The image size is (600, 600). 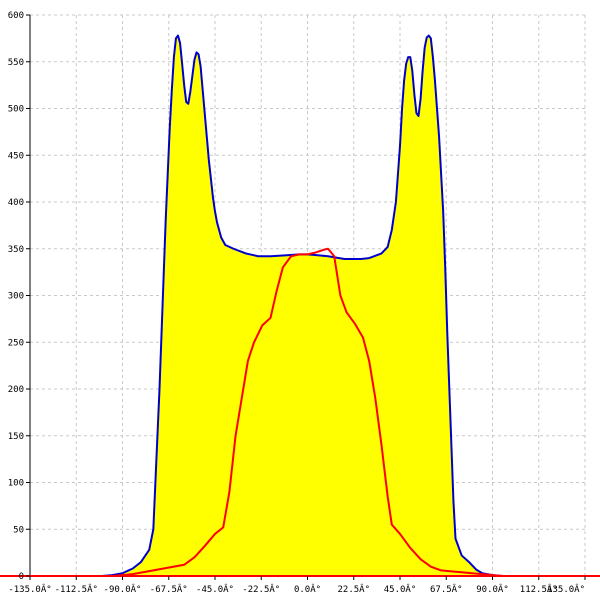 I want to click on y-tick-label: 600, so click(x=16, y=16).